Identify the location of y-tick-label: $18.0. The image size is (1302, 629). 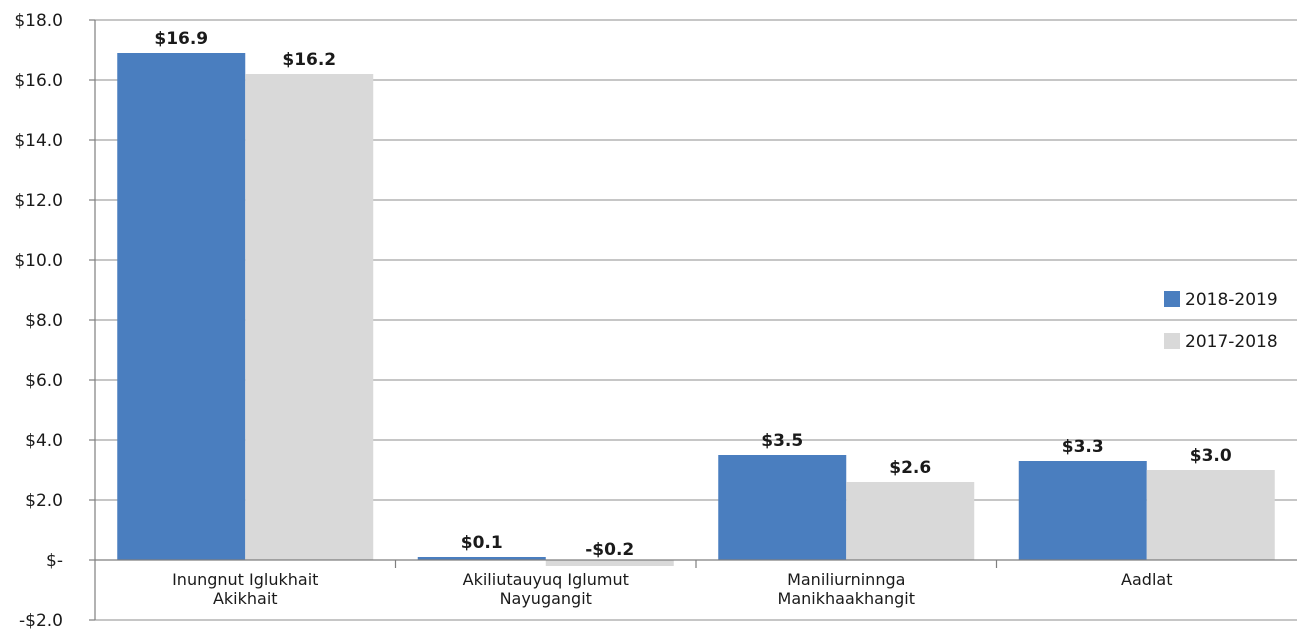
(38, 21).